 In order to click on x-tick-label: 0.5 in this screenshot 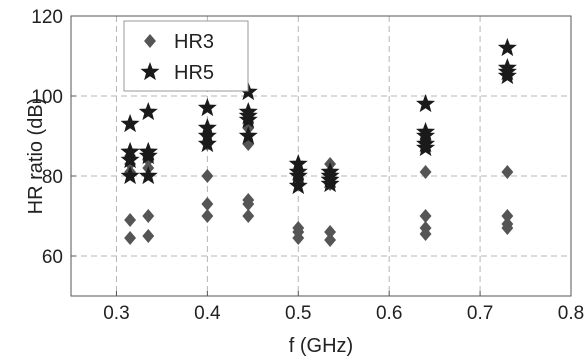, I will do `click(298, 313)`.